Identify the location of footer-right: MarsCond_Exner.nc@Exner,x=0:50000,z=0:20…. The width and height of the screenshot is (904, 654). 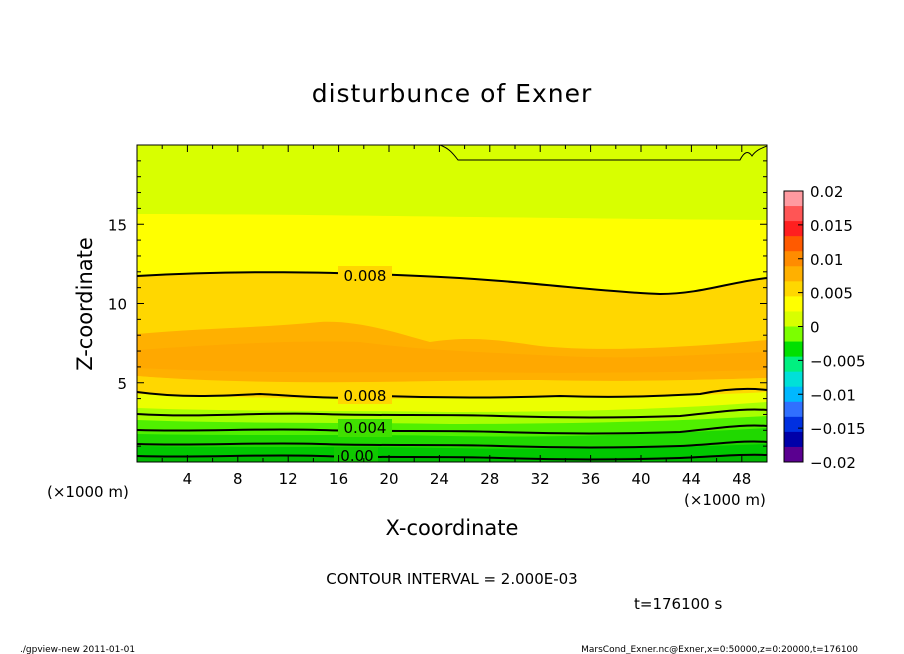
(719, 649).